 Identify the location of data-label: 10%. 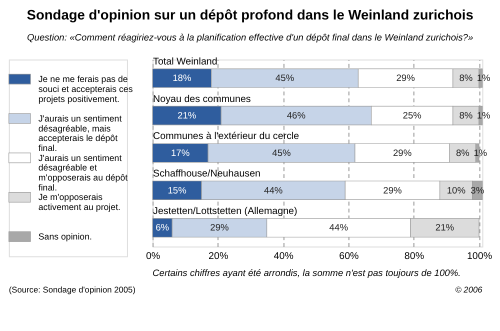
(456, 190).